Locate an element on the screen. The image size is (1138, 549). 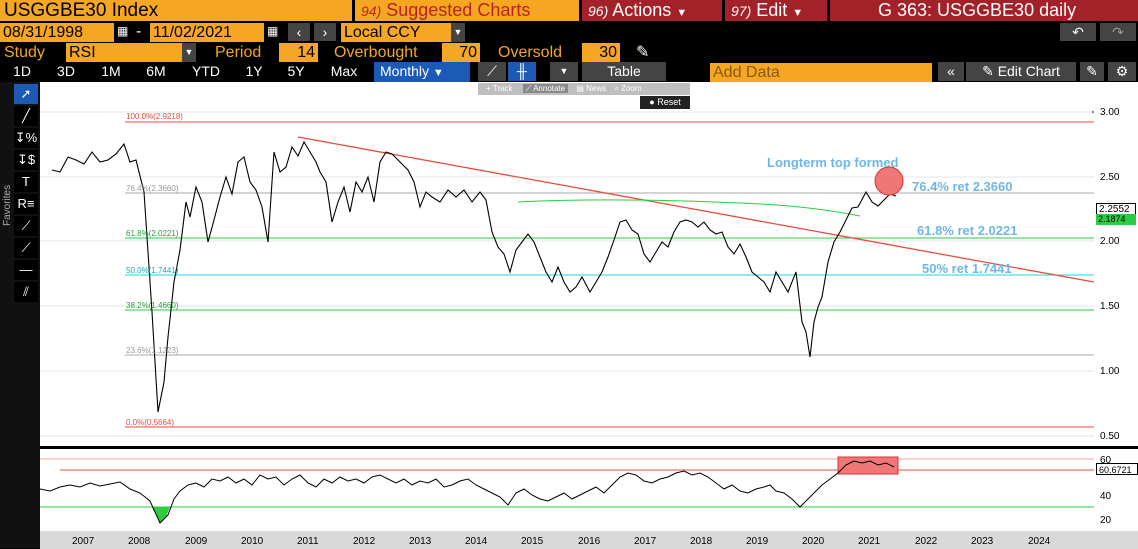
rsi-svg is located at coordinates (567, 490).